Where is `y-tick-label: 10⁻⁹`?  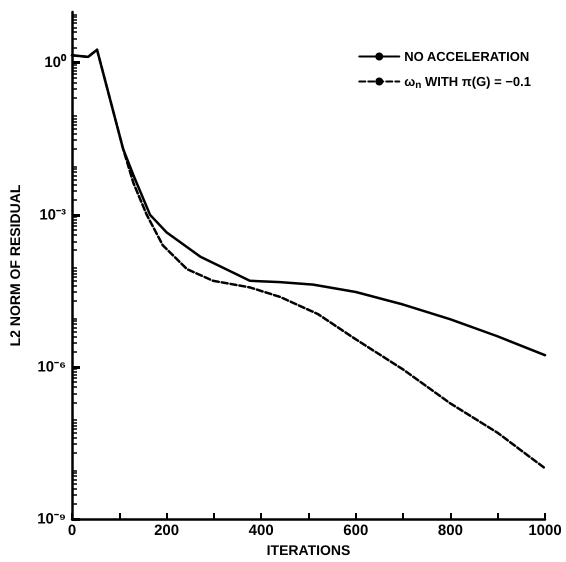 y-tick-label: 10⁻⁹ is located at coordinates (51, 519).